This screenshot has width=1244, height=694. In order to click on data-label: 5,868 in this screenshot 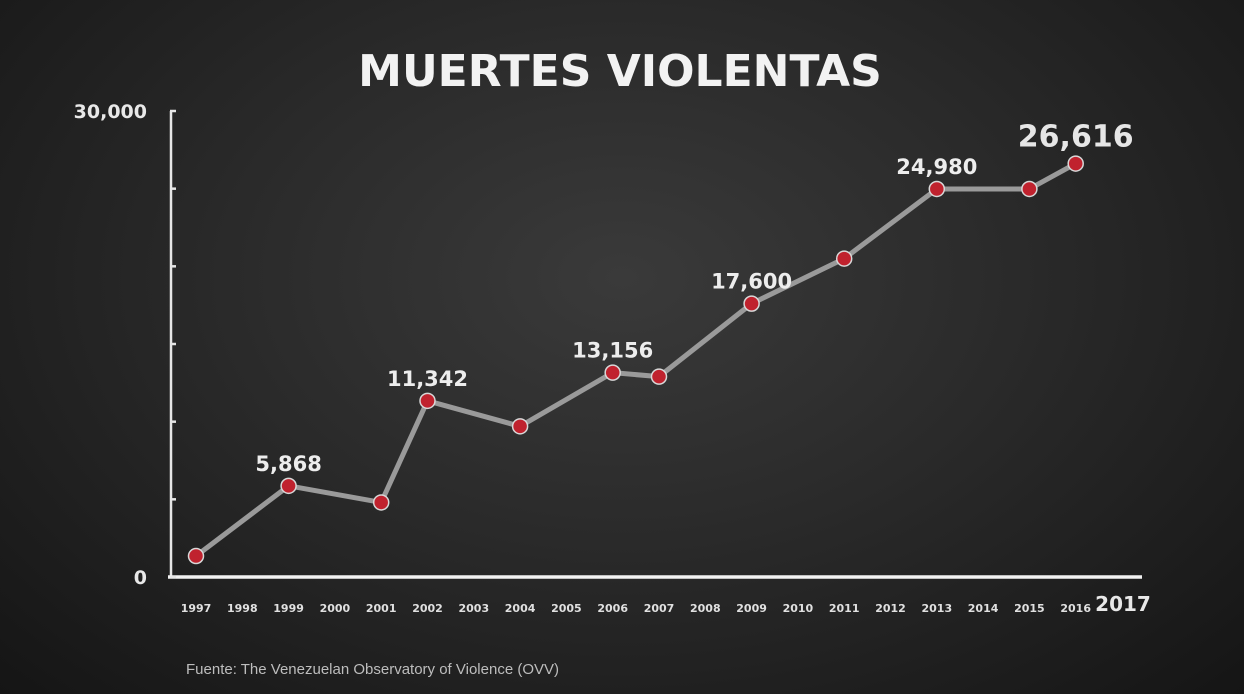, I will do `click(288, 464)`.